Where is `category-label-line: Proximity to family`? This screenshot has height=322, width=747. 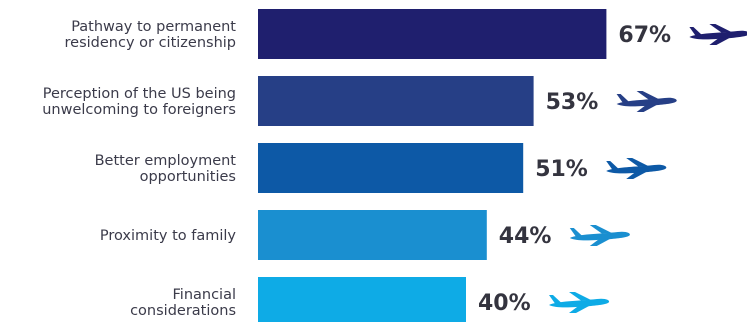 category-label-line: Proximity to family is located at coordinates (168, 236).